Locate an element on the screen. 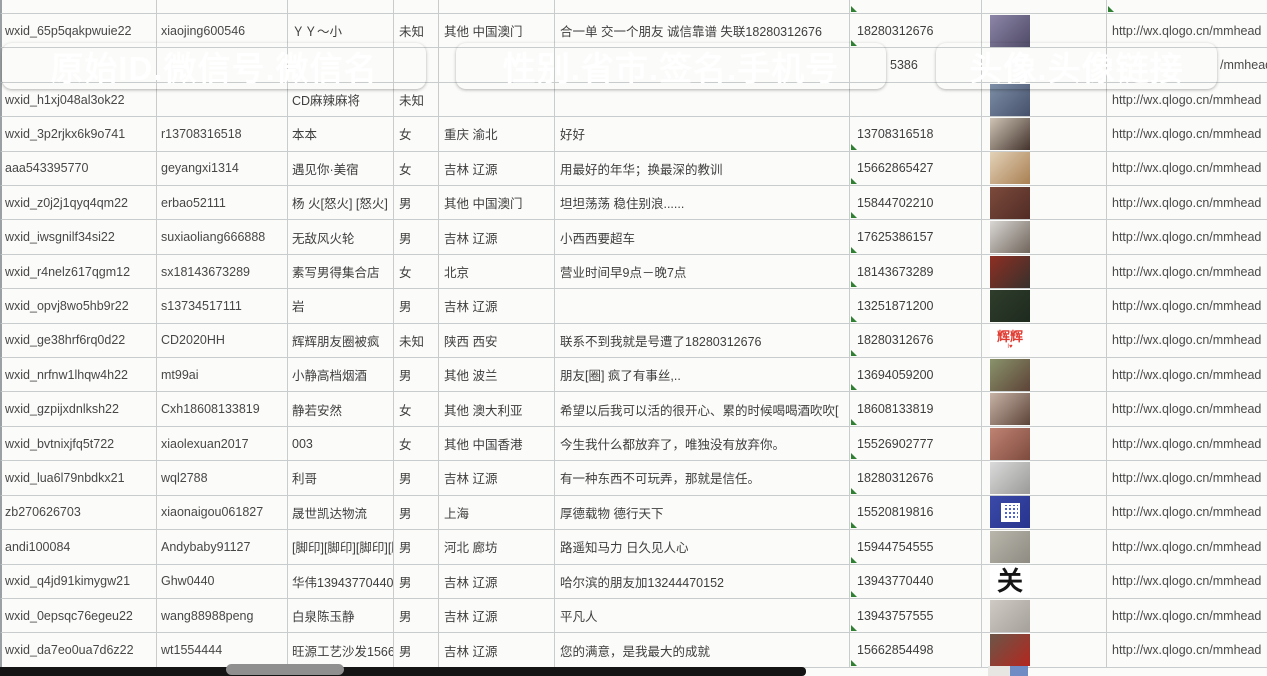  cell-name: 小静高档烟酒 is located at coordinates (341, 375).